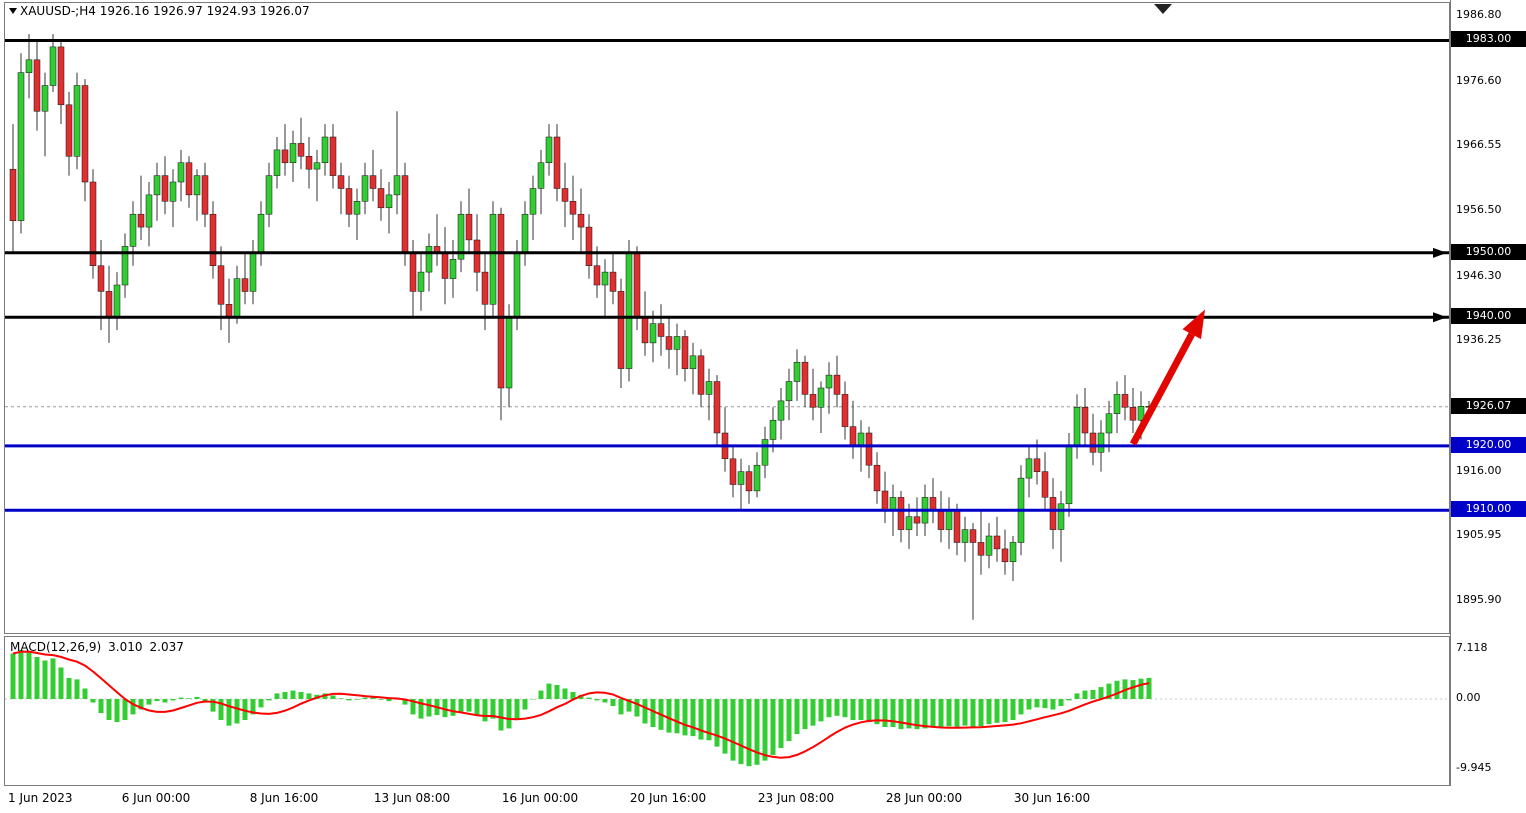  I want to click on price-tick-label: 1956.50, so click(1479, 209).